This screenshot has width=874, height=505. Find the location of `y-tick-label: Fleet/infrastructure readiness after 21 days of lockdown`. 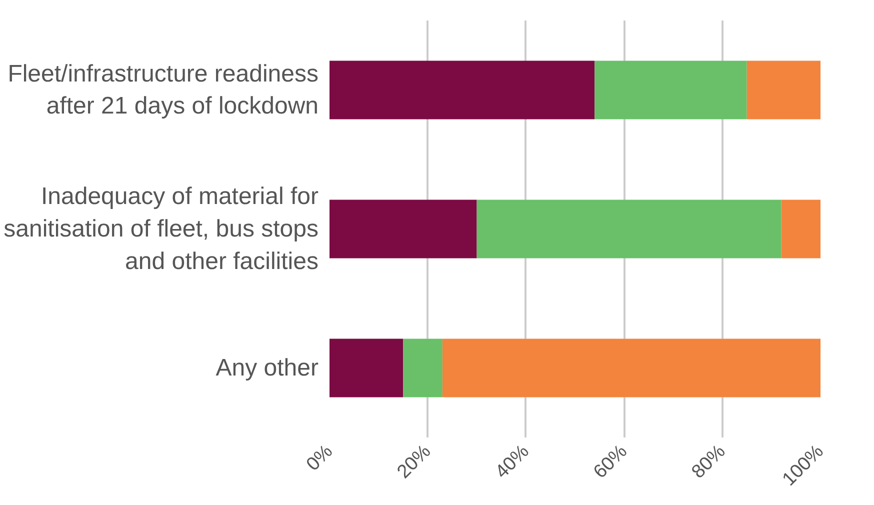

y-tick-label: Fleet/infrastructure readiness after 21 days of lockdown is located at coordinates (163, 90).